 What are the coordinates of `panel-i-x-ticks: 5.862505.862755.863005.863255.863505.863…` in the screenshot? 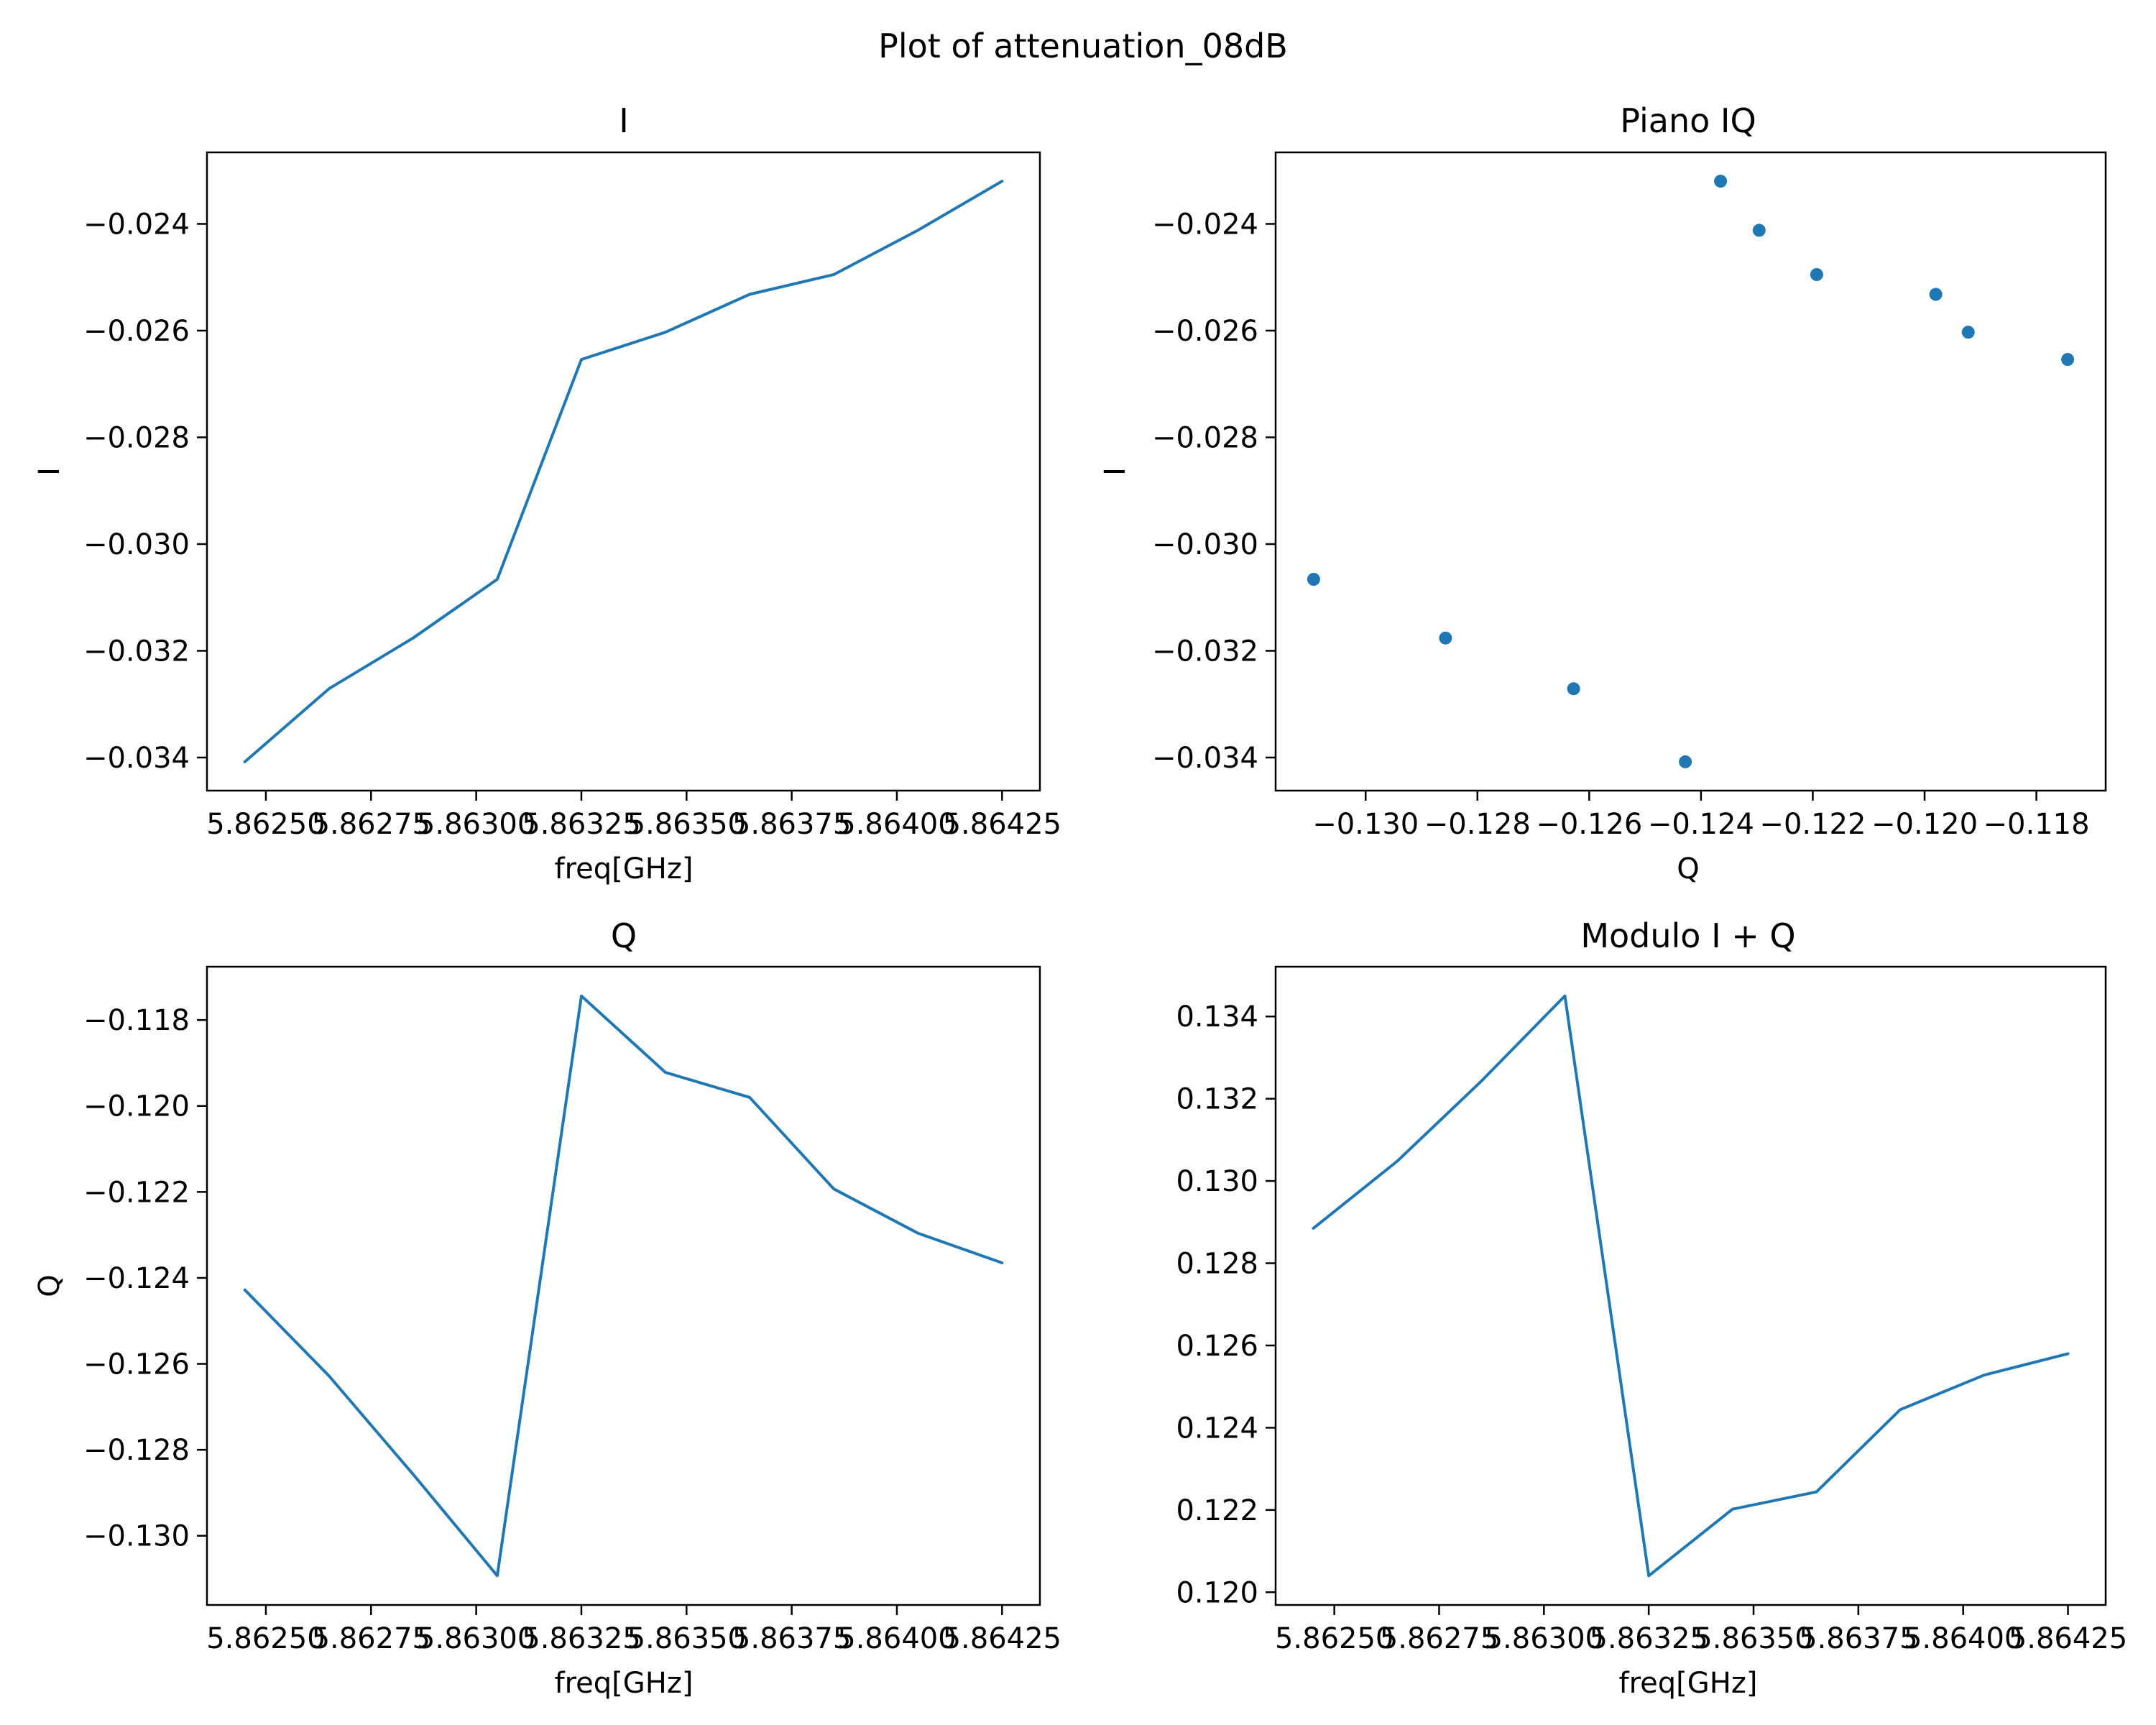 It's located at (633, 816).